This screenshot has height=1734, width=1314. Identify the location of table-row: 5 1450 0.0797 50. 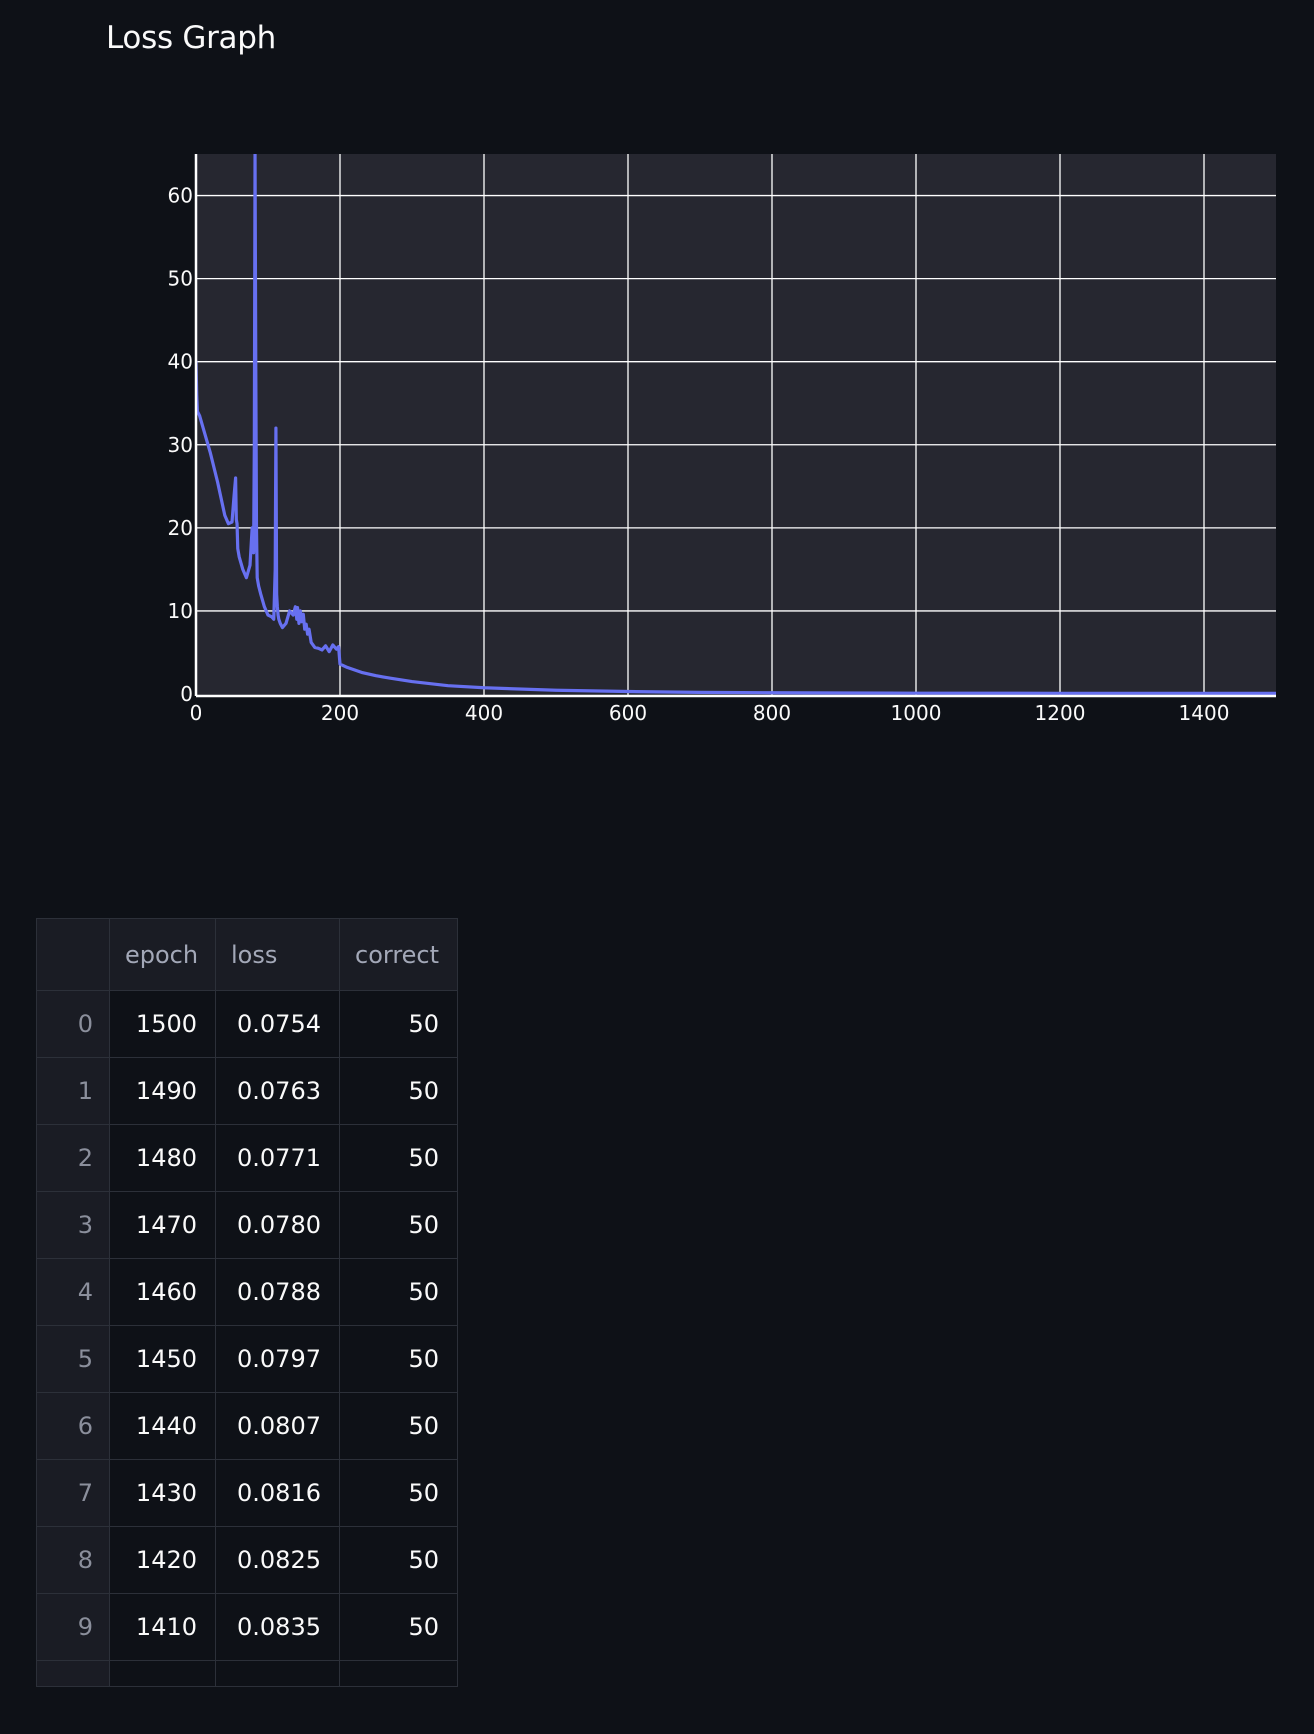
(247, 1359).